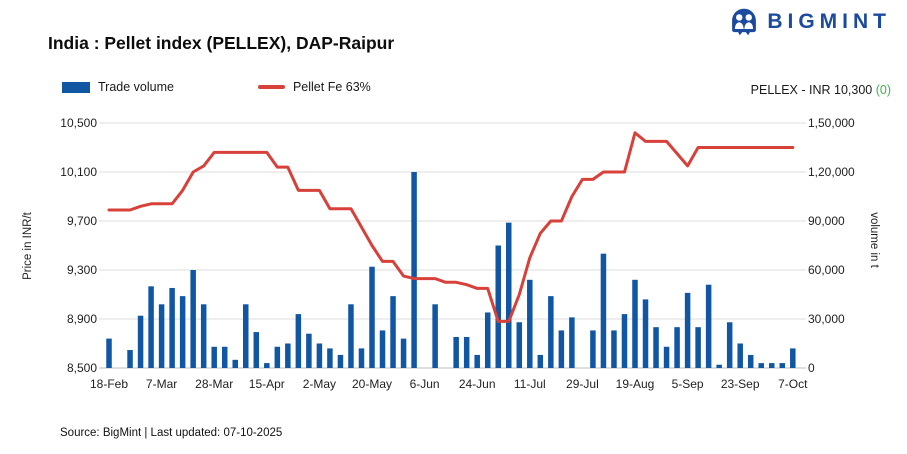  What do you see at coordinates (582, 384) in the screenshot?
I see `x-tick-label: 29-Jul` at bounding box center [582, 384].